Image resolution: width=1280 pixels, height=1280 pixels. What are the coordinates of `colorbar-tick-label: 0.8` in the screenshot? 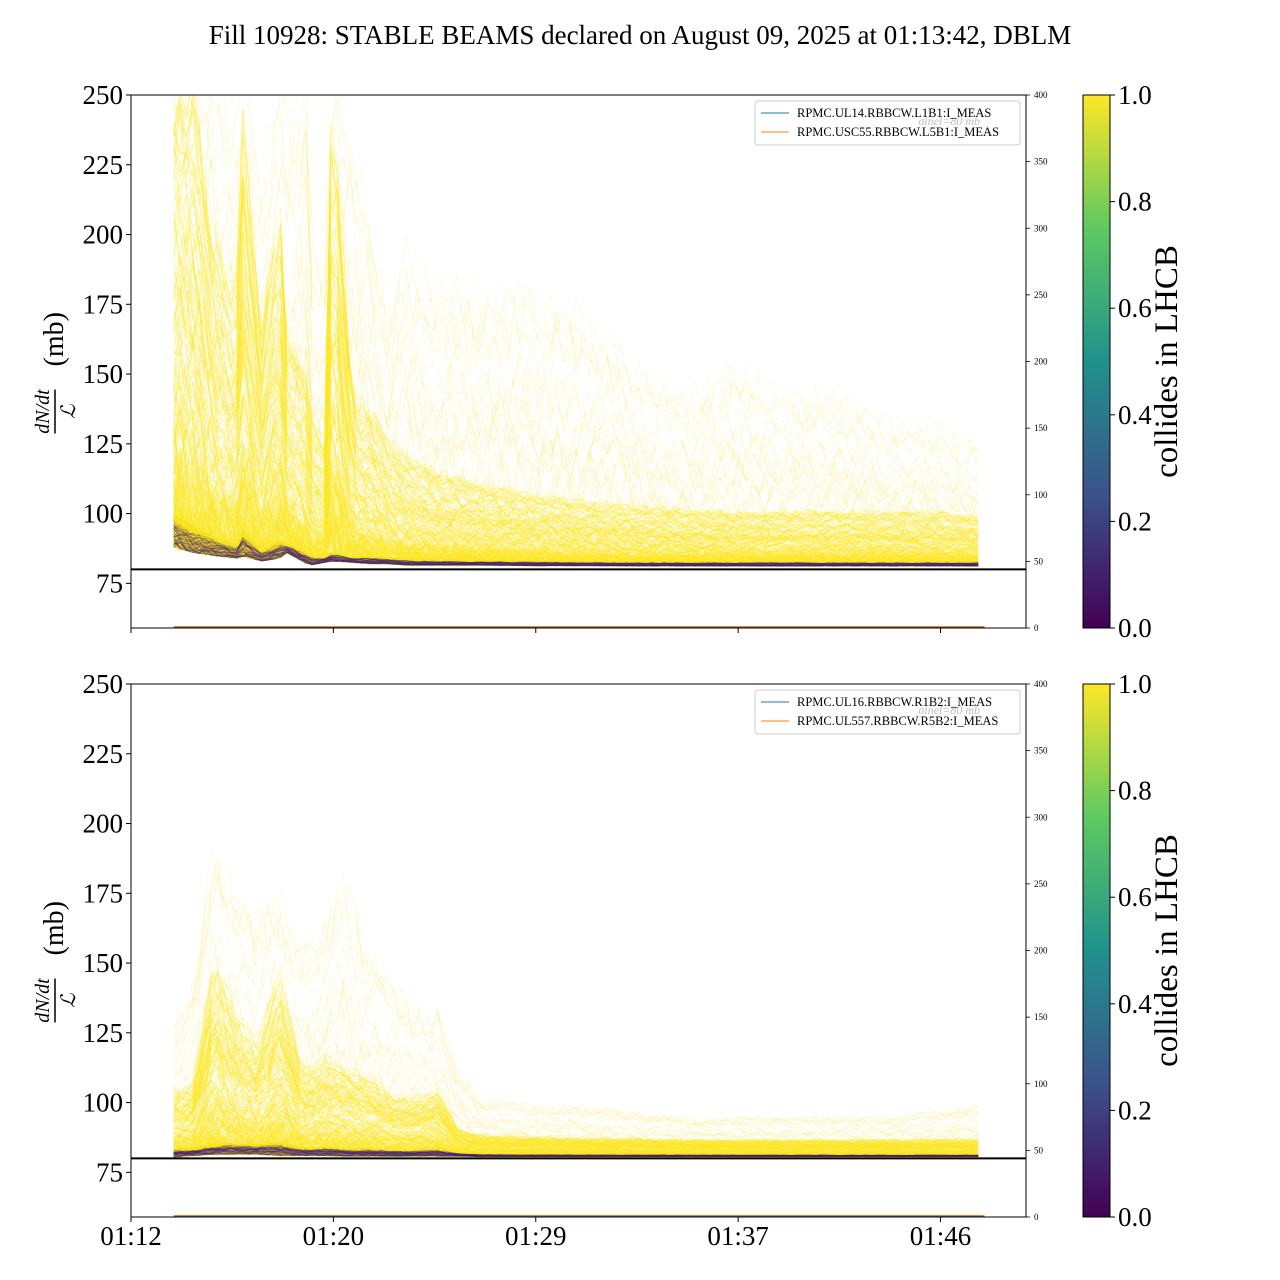 It's located at (1135, 791).